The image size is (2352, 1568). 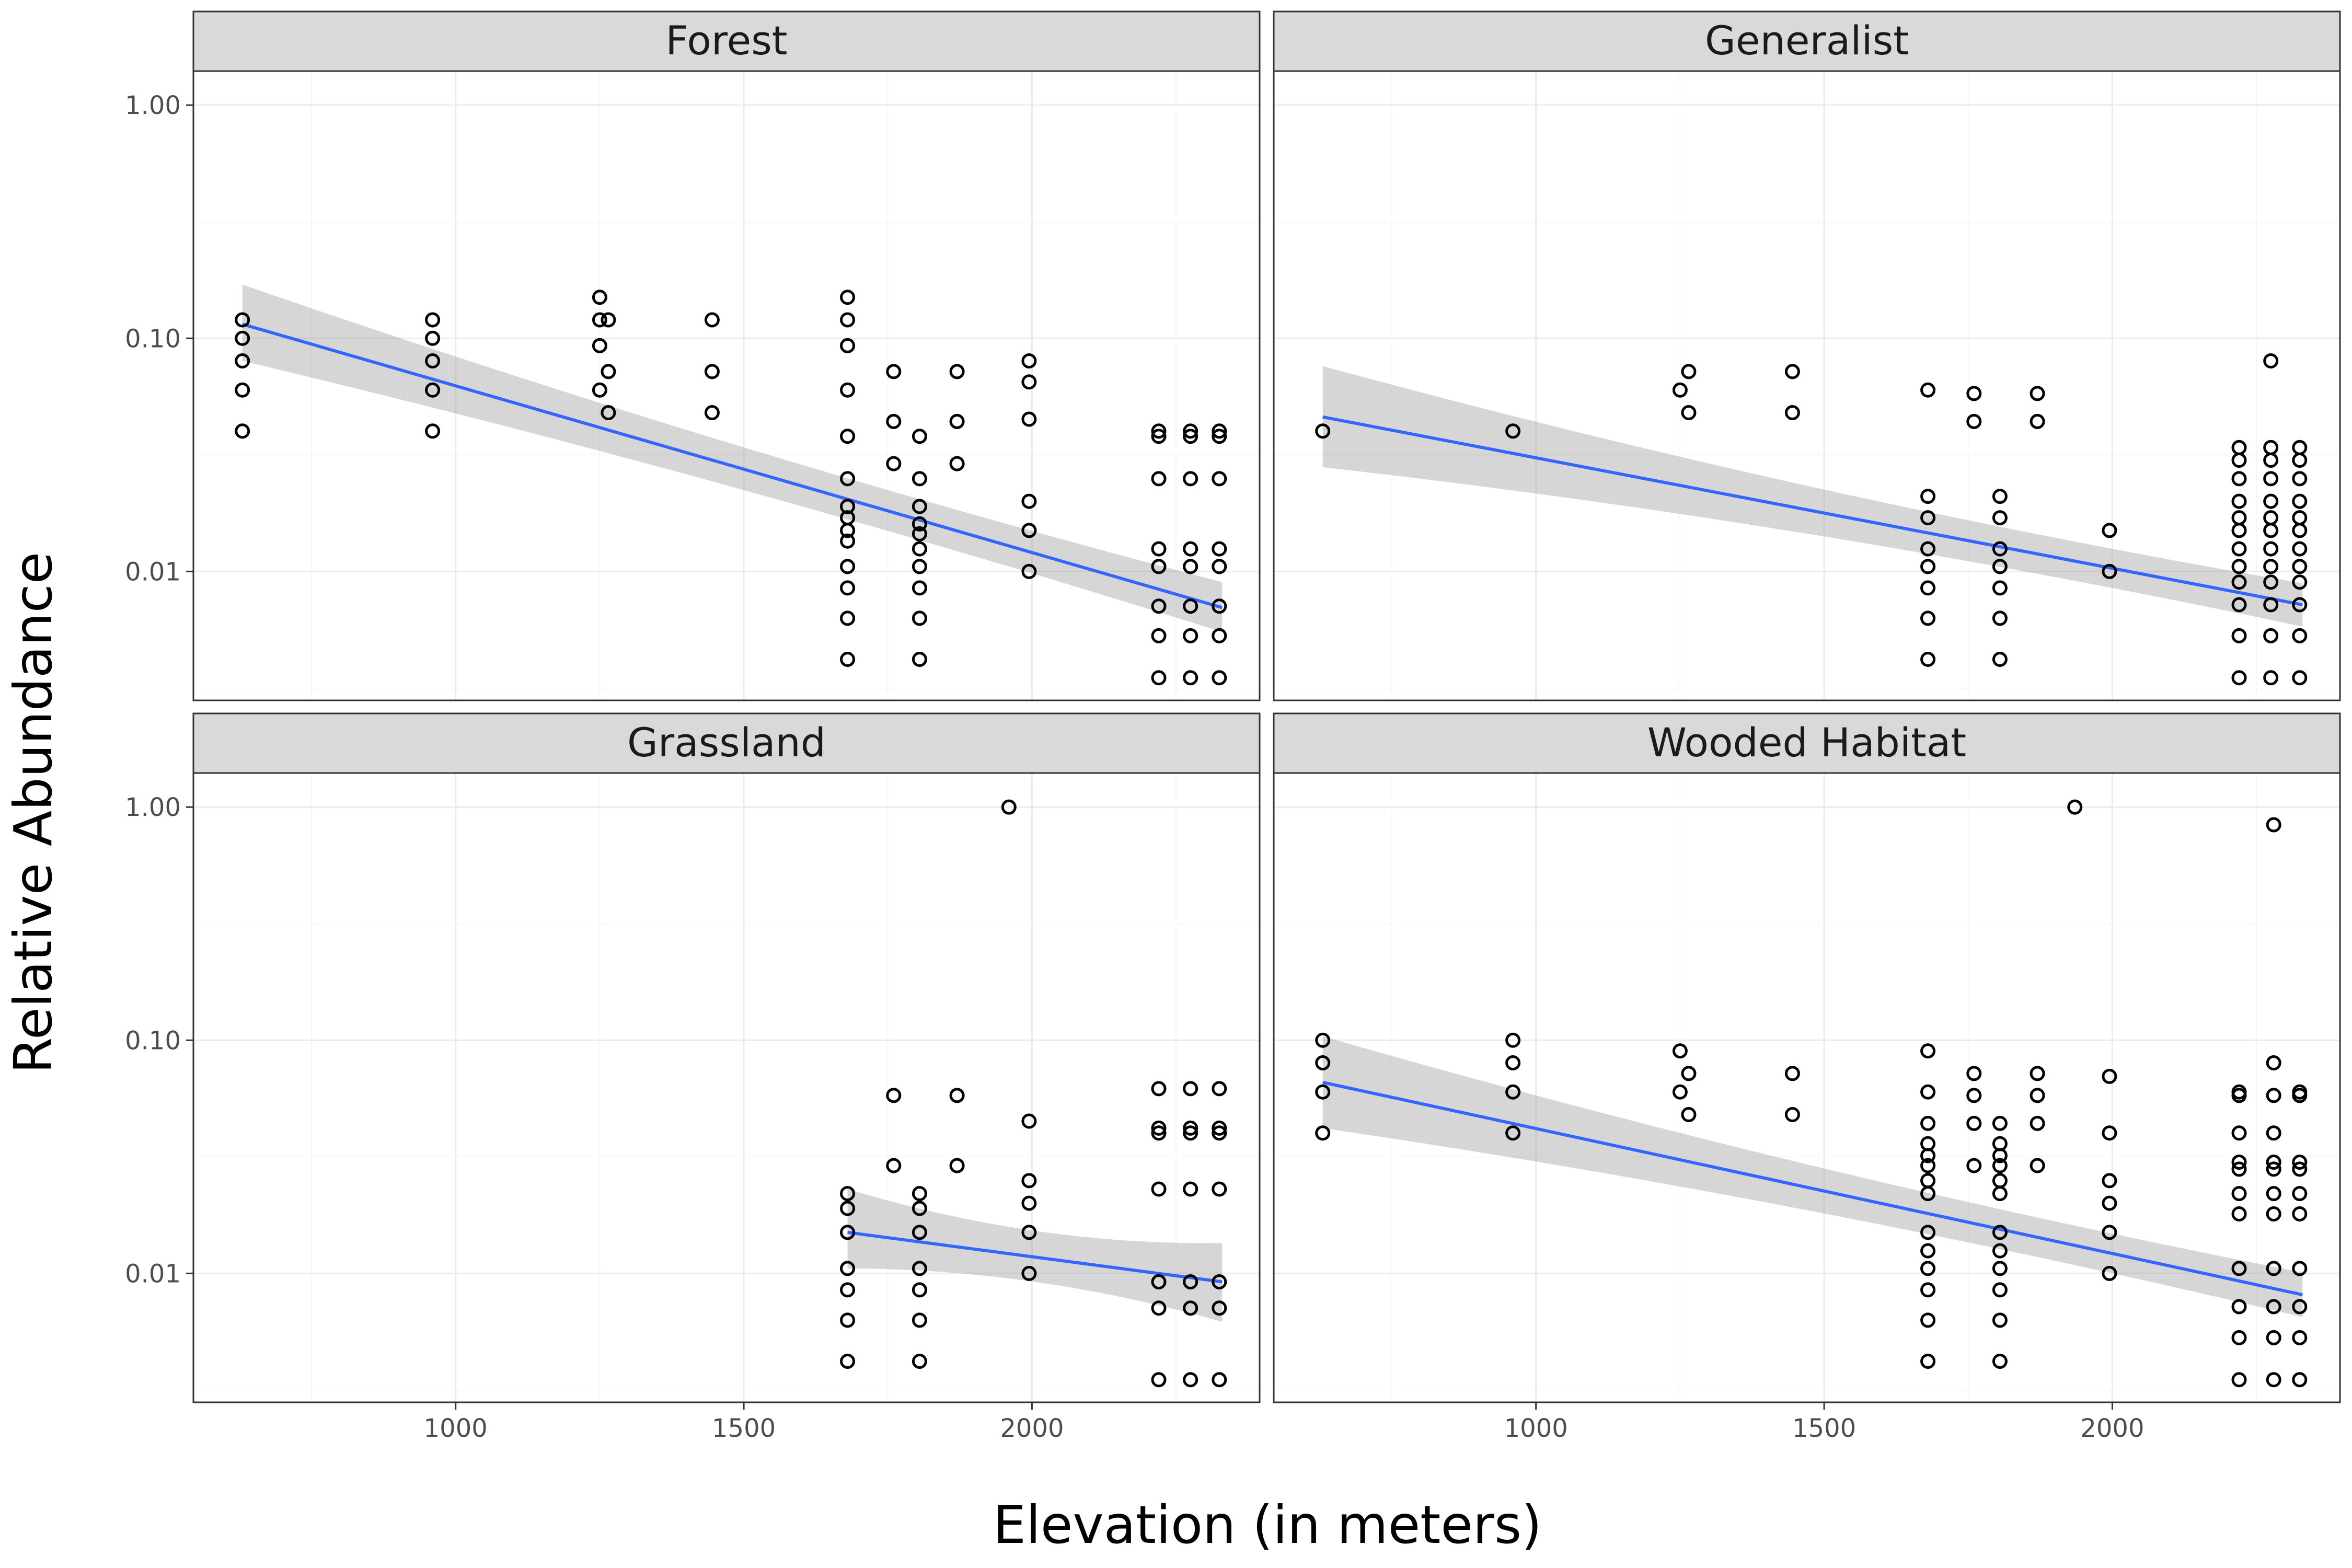 I want to click on x-tick-label: 1500, so click(x=1824, y=1428).